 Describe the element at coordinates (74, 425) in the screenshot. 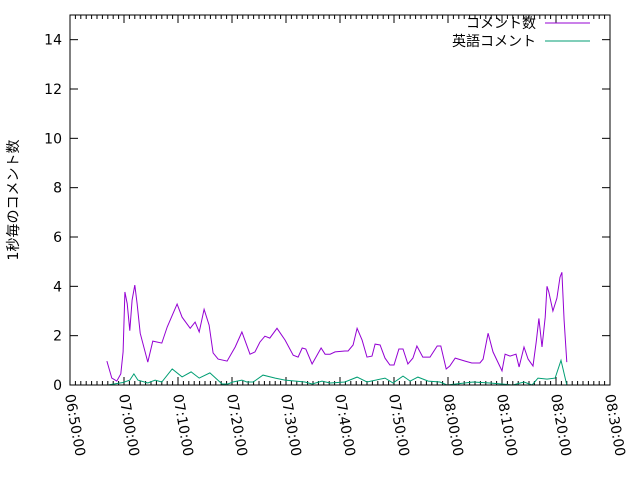

I see `x-tick-label: 06:50:00` at that location.